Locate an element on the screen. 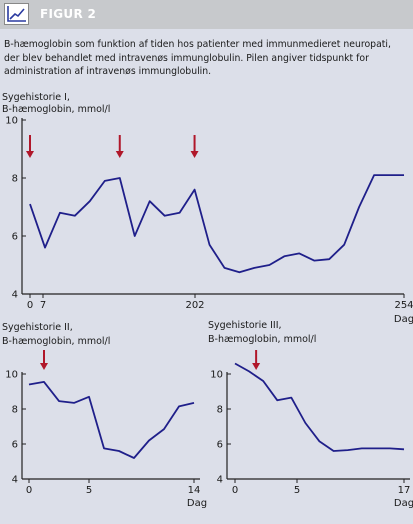 The image size is (413, 524). panel2-series-line is located at coordinates (111, 419).